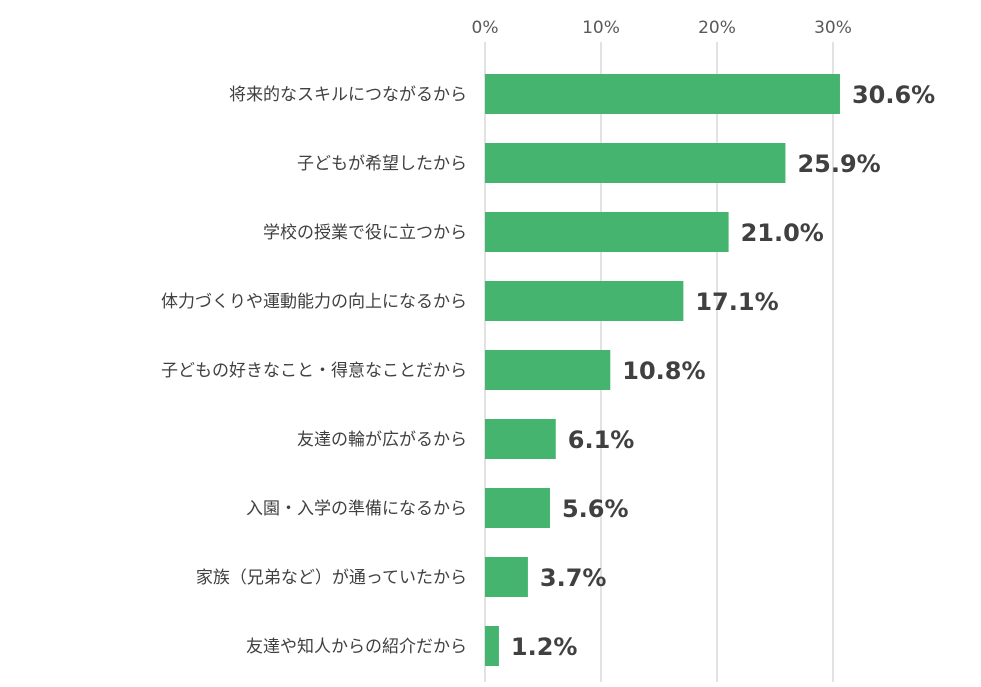  Describe the element at coordinates (382, 440) in the screenshot. I see `category-label: 友達の輪が広がるから` at that location.